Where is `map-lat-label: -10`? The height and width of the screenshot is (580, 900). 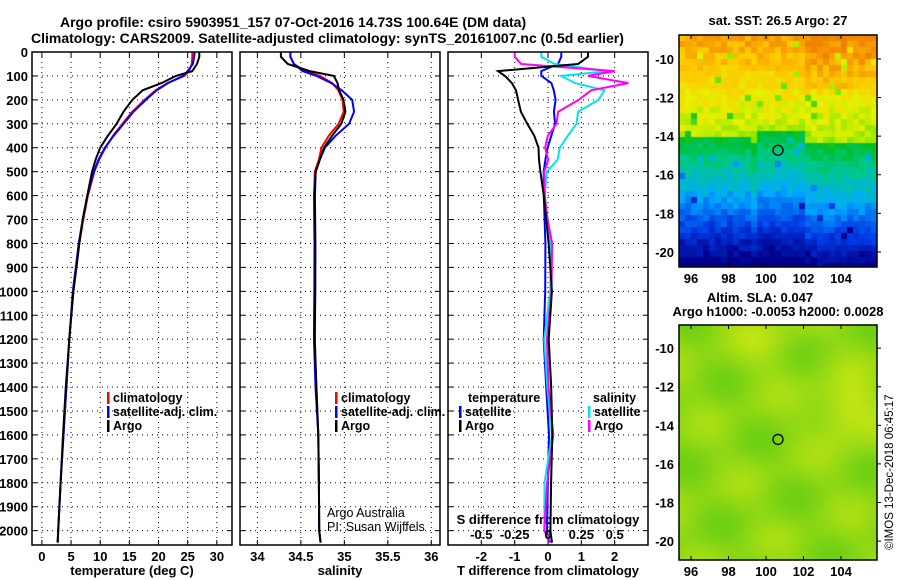
map-lat-label: -10 is located at coordinates (664, 59).